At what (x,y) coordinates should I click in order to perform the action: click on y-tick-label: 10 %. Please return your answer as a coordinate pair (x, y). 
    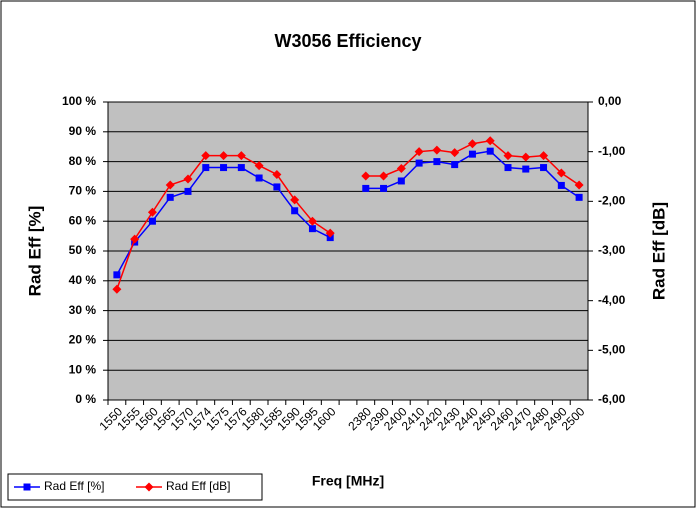
    Looking at the image, I should click on (83, 369).